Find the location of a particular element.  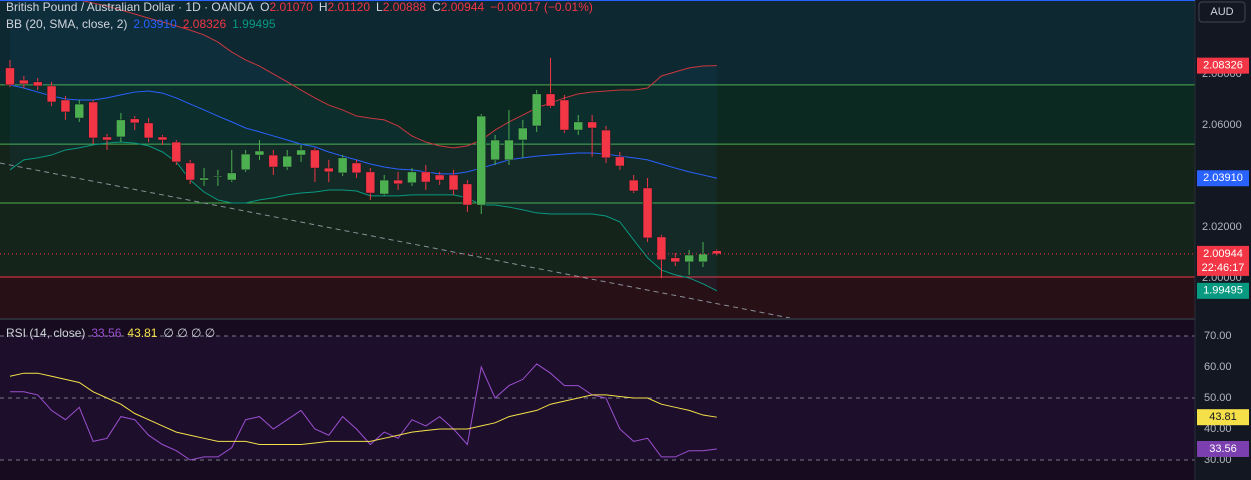

bb-label: BB (20, SMA, close, 2) is located at coordinates (67, 24).